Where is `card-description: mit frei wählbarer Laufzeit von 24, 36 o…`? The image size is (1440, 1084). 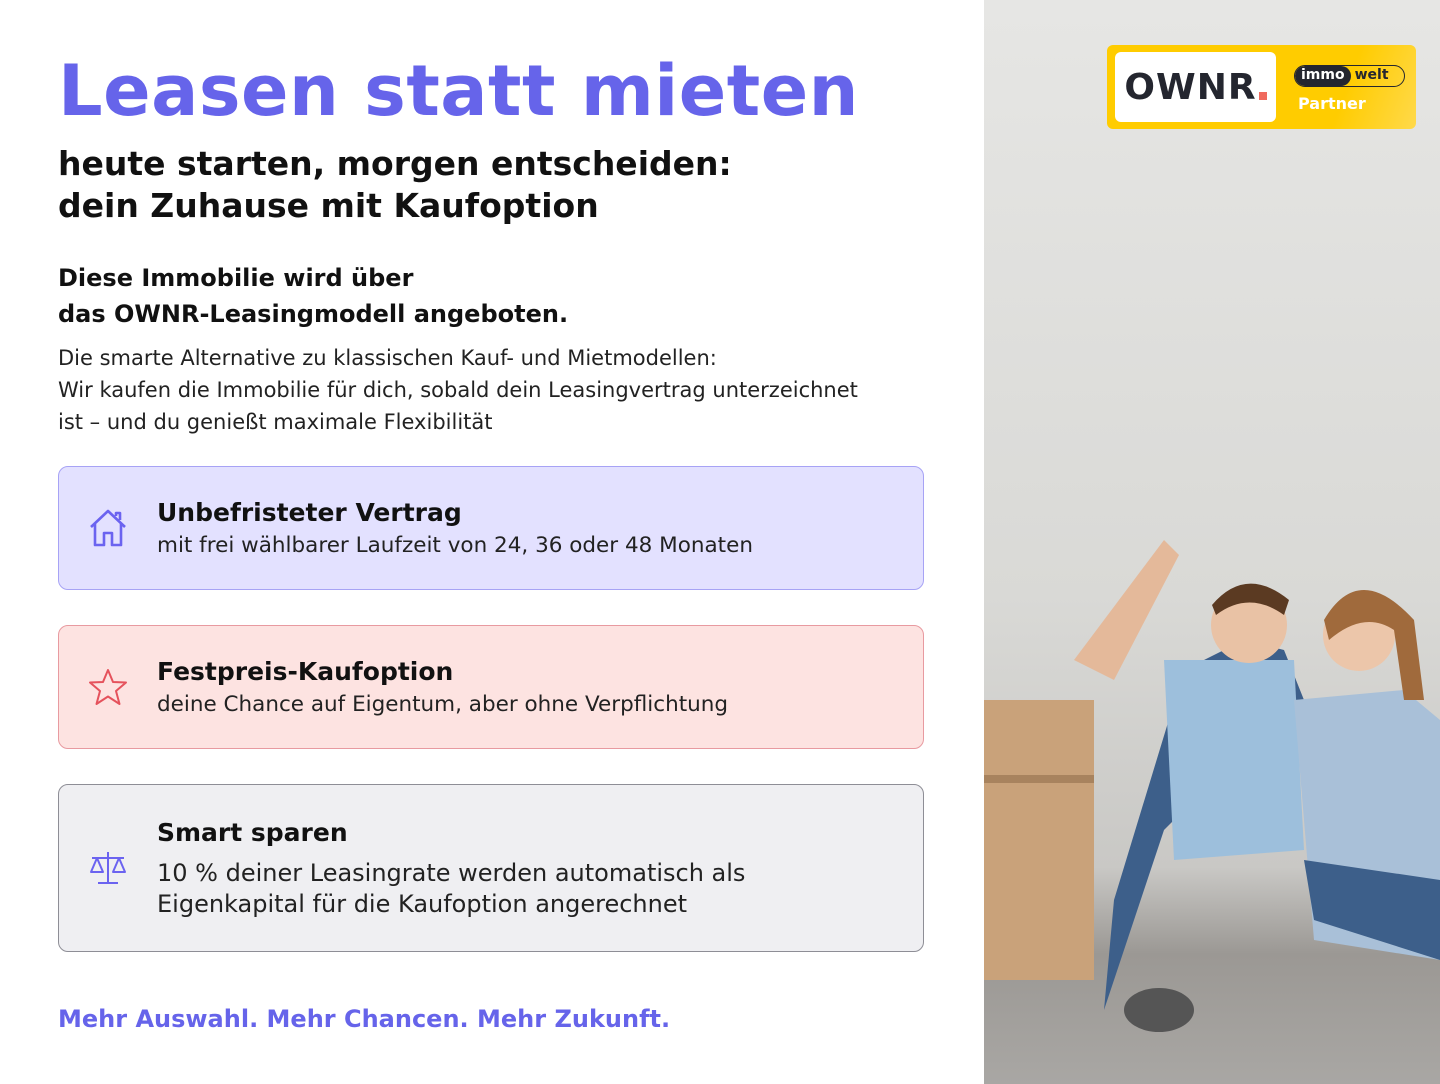
card-description: mit frei wählbarer Laufzeit von 24, 36 o… is located at coordinates (455, 545).